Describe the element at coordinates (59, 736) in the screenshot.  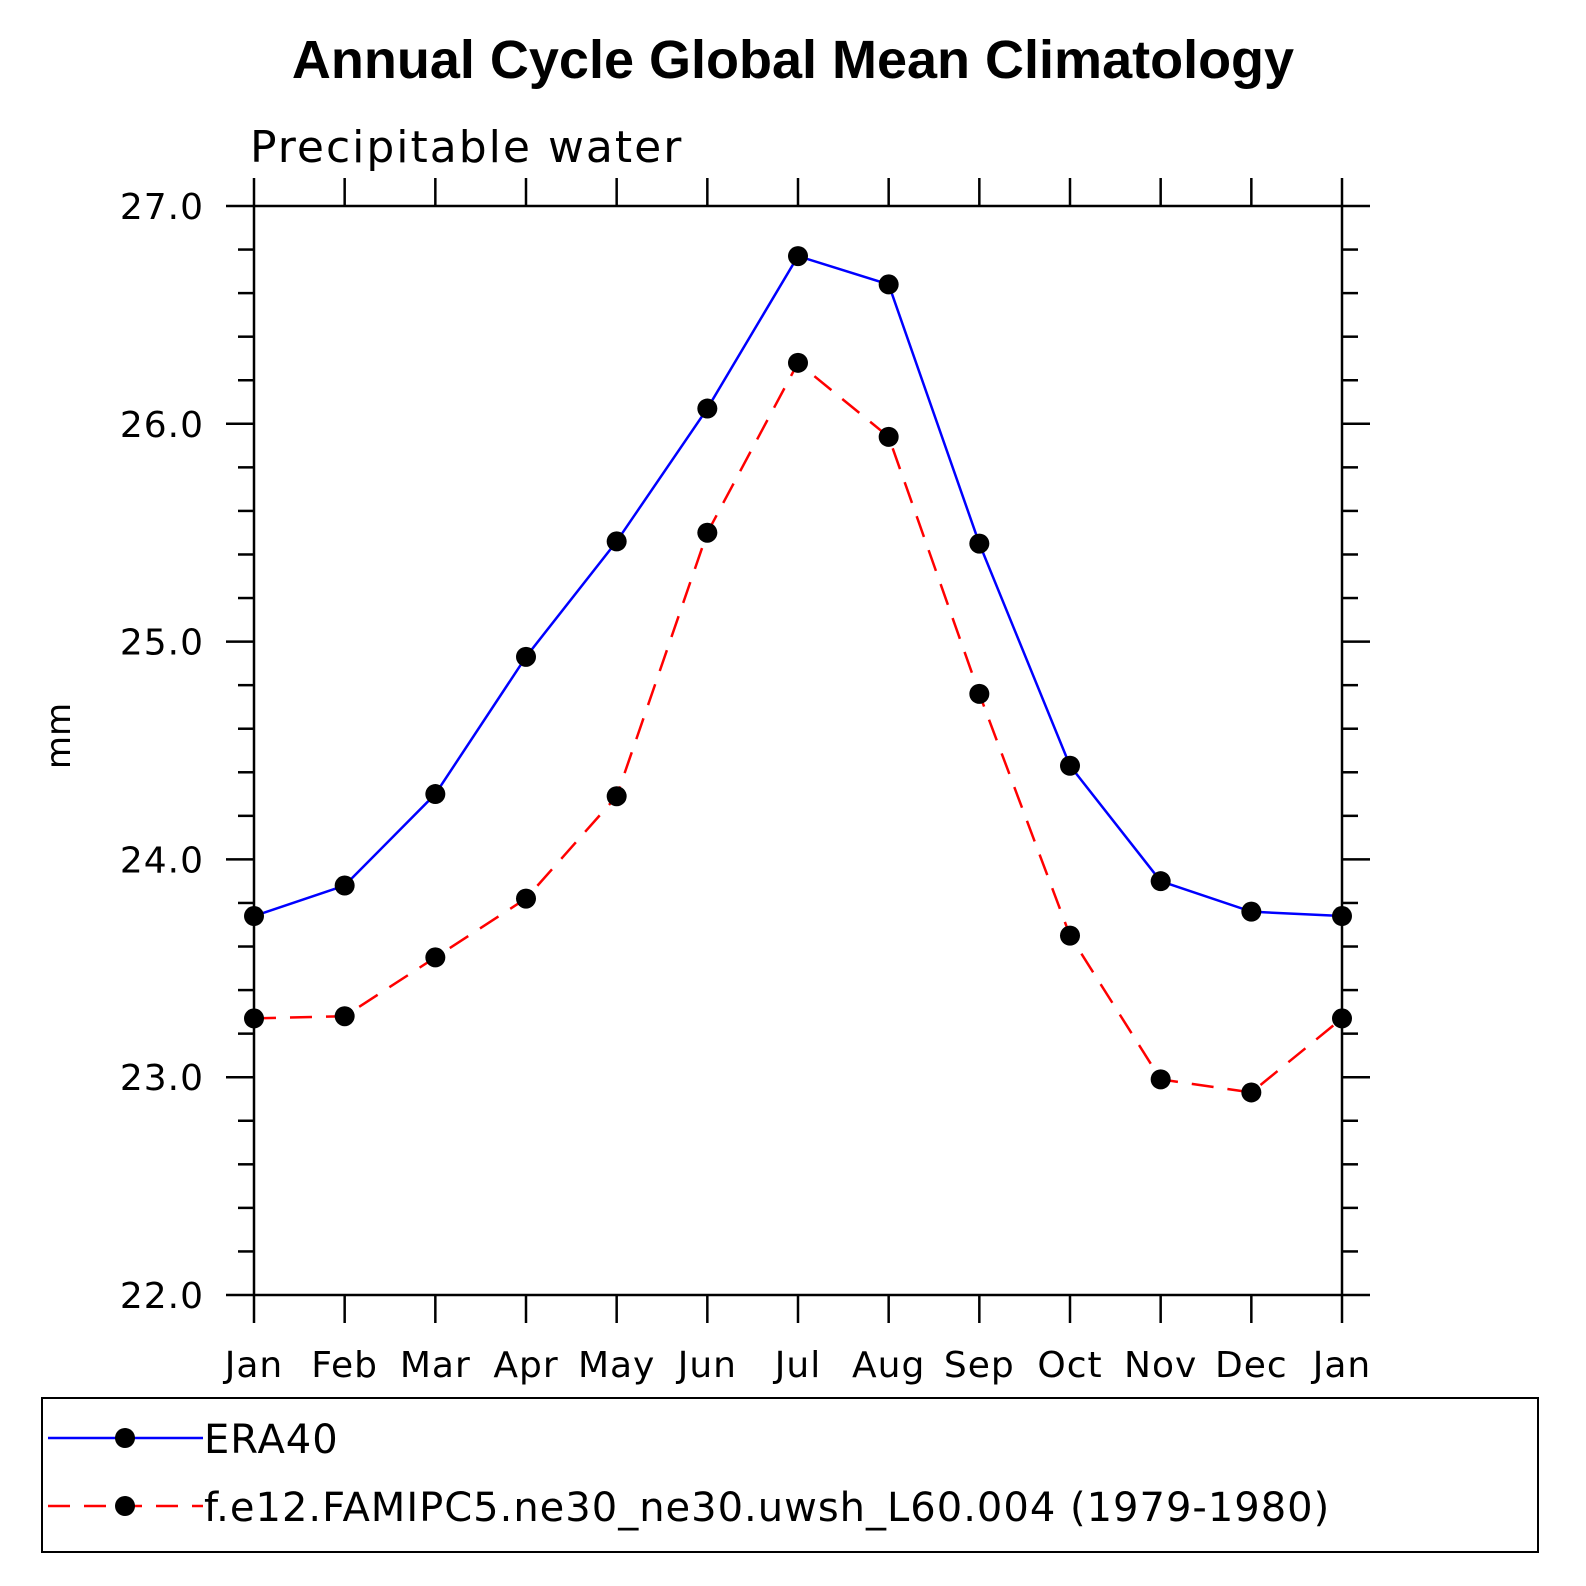
I see `y-axis-label: mm` at that location.